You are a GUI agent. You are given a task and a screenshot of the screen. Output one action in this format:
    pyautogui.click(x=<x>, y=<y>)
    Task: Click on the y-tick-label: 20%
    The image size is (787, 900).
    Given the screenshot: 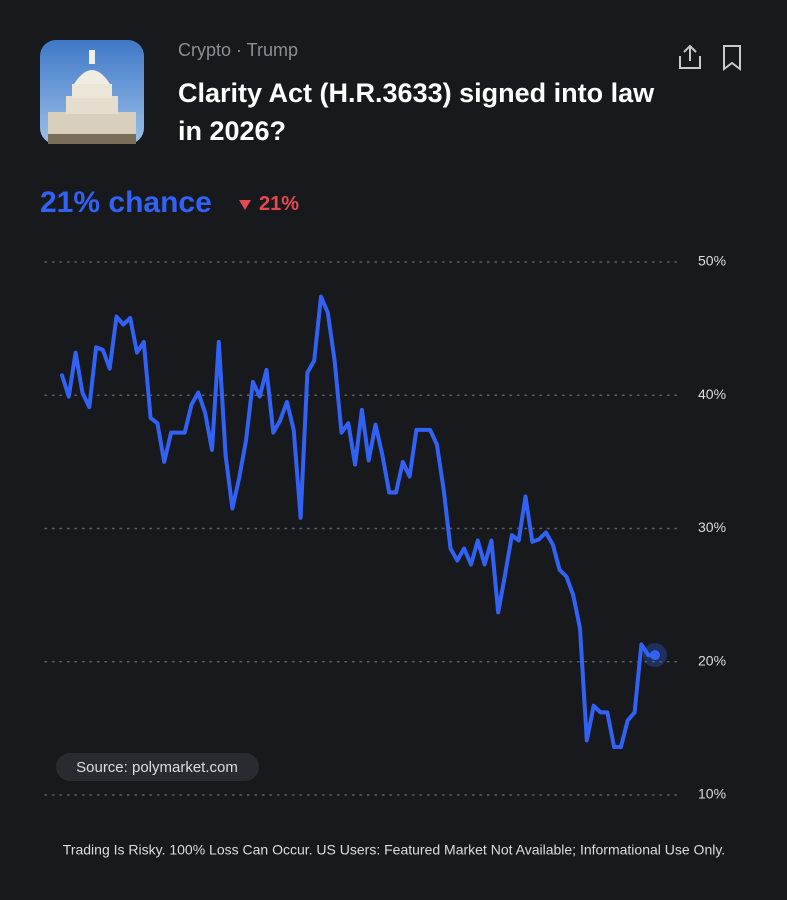 What is the action you would take?
    pyautogui.click(x=712, y=660)
    